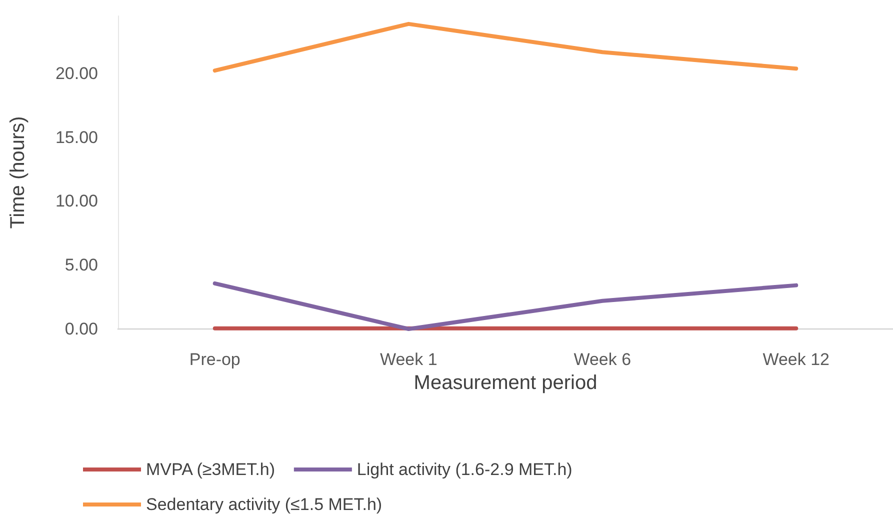 This screenshot has height=526, width=893. What do you see at coordinates (76, 201) in the screenshot?
I see `y-tick-label: 10.00` at bounding box center [76, 201].